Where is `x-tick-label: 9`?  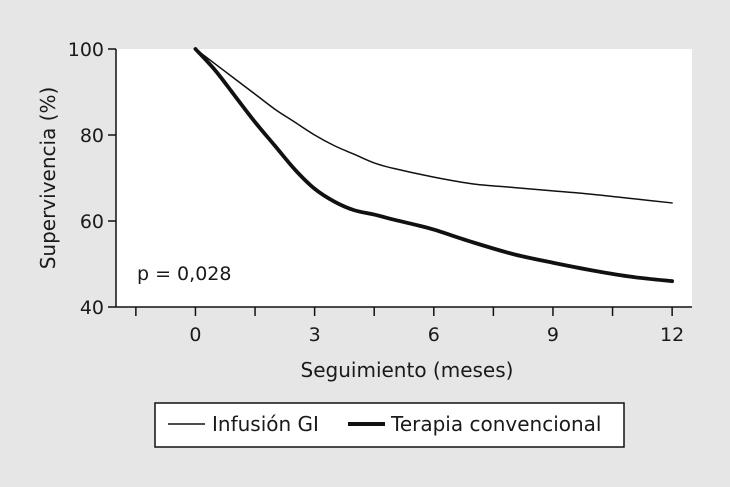 x-tick-label: 9 is located at coordinates (553, 335).